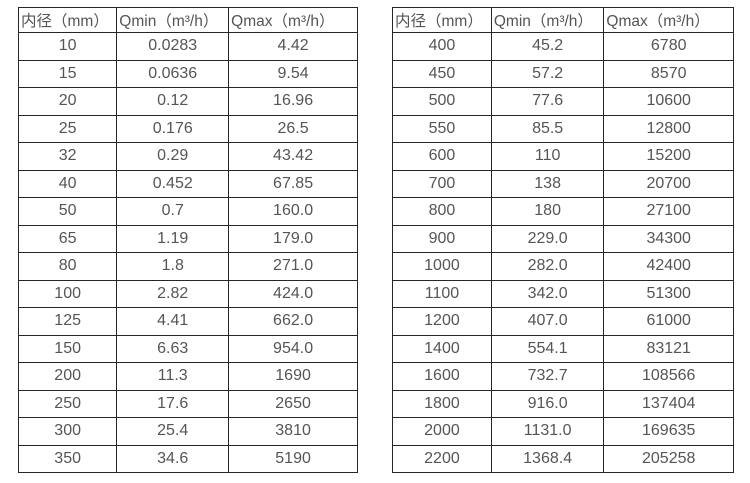 The width and height of the screenshot is (750, 483). Describe the element at coordinates (547, 183) in the screenshot. I see `cell: 138` at that location.